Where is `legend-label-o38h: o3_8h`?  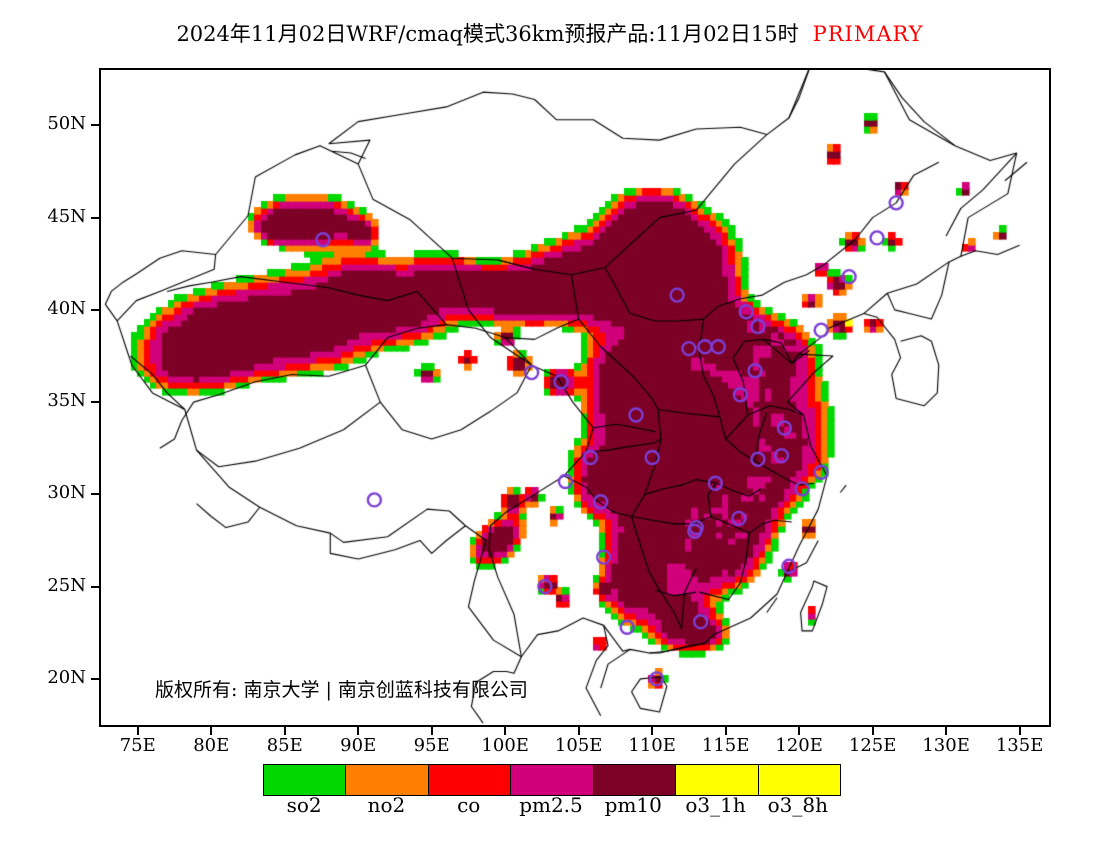
legend-label-o38h: o3_8h is located at coordinates (798, 805).